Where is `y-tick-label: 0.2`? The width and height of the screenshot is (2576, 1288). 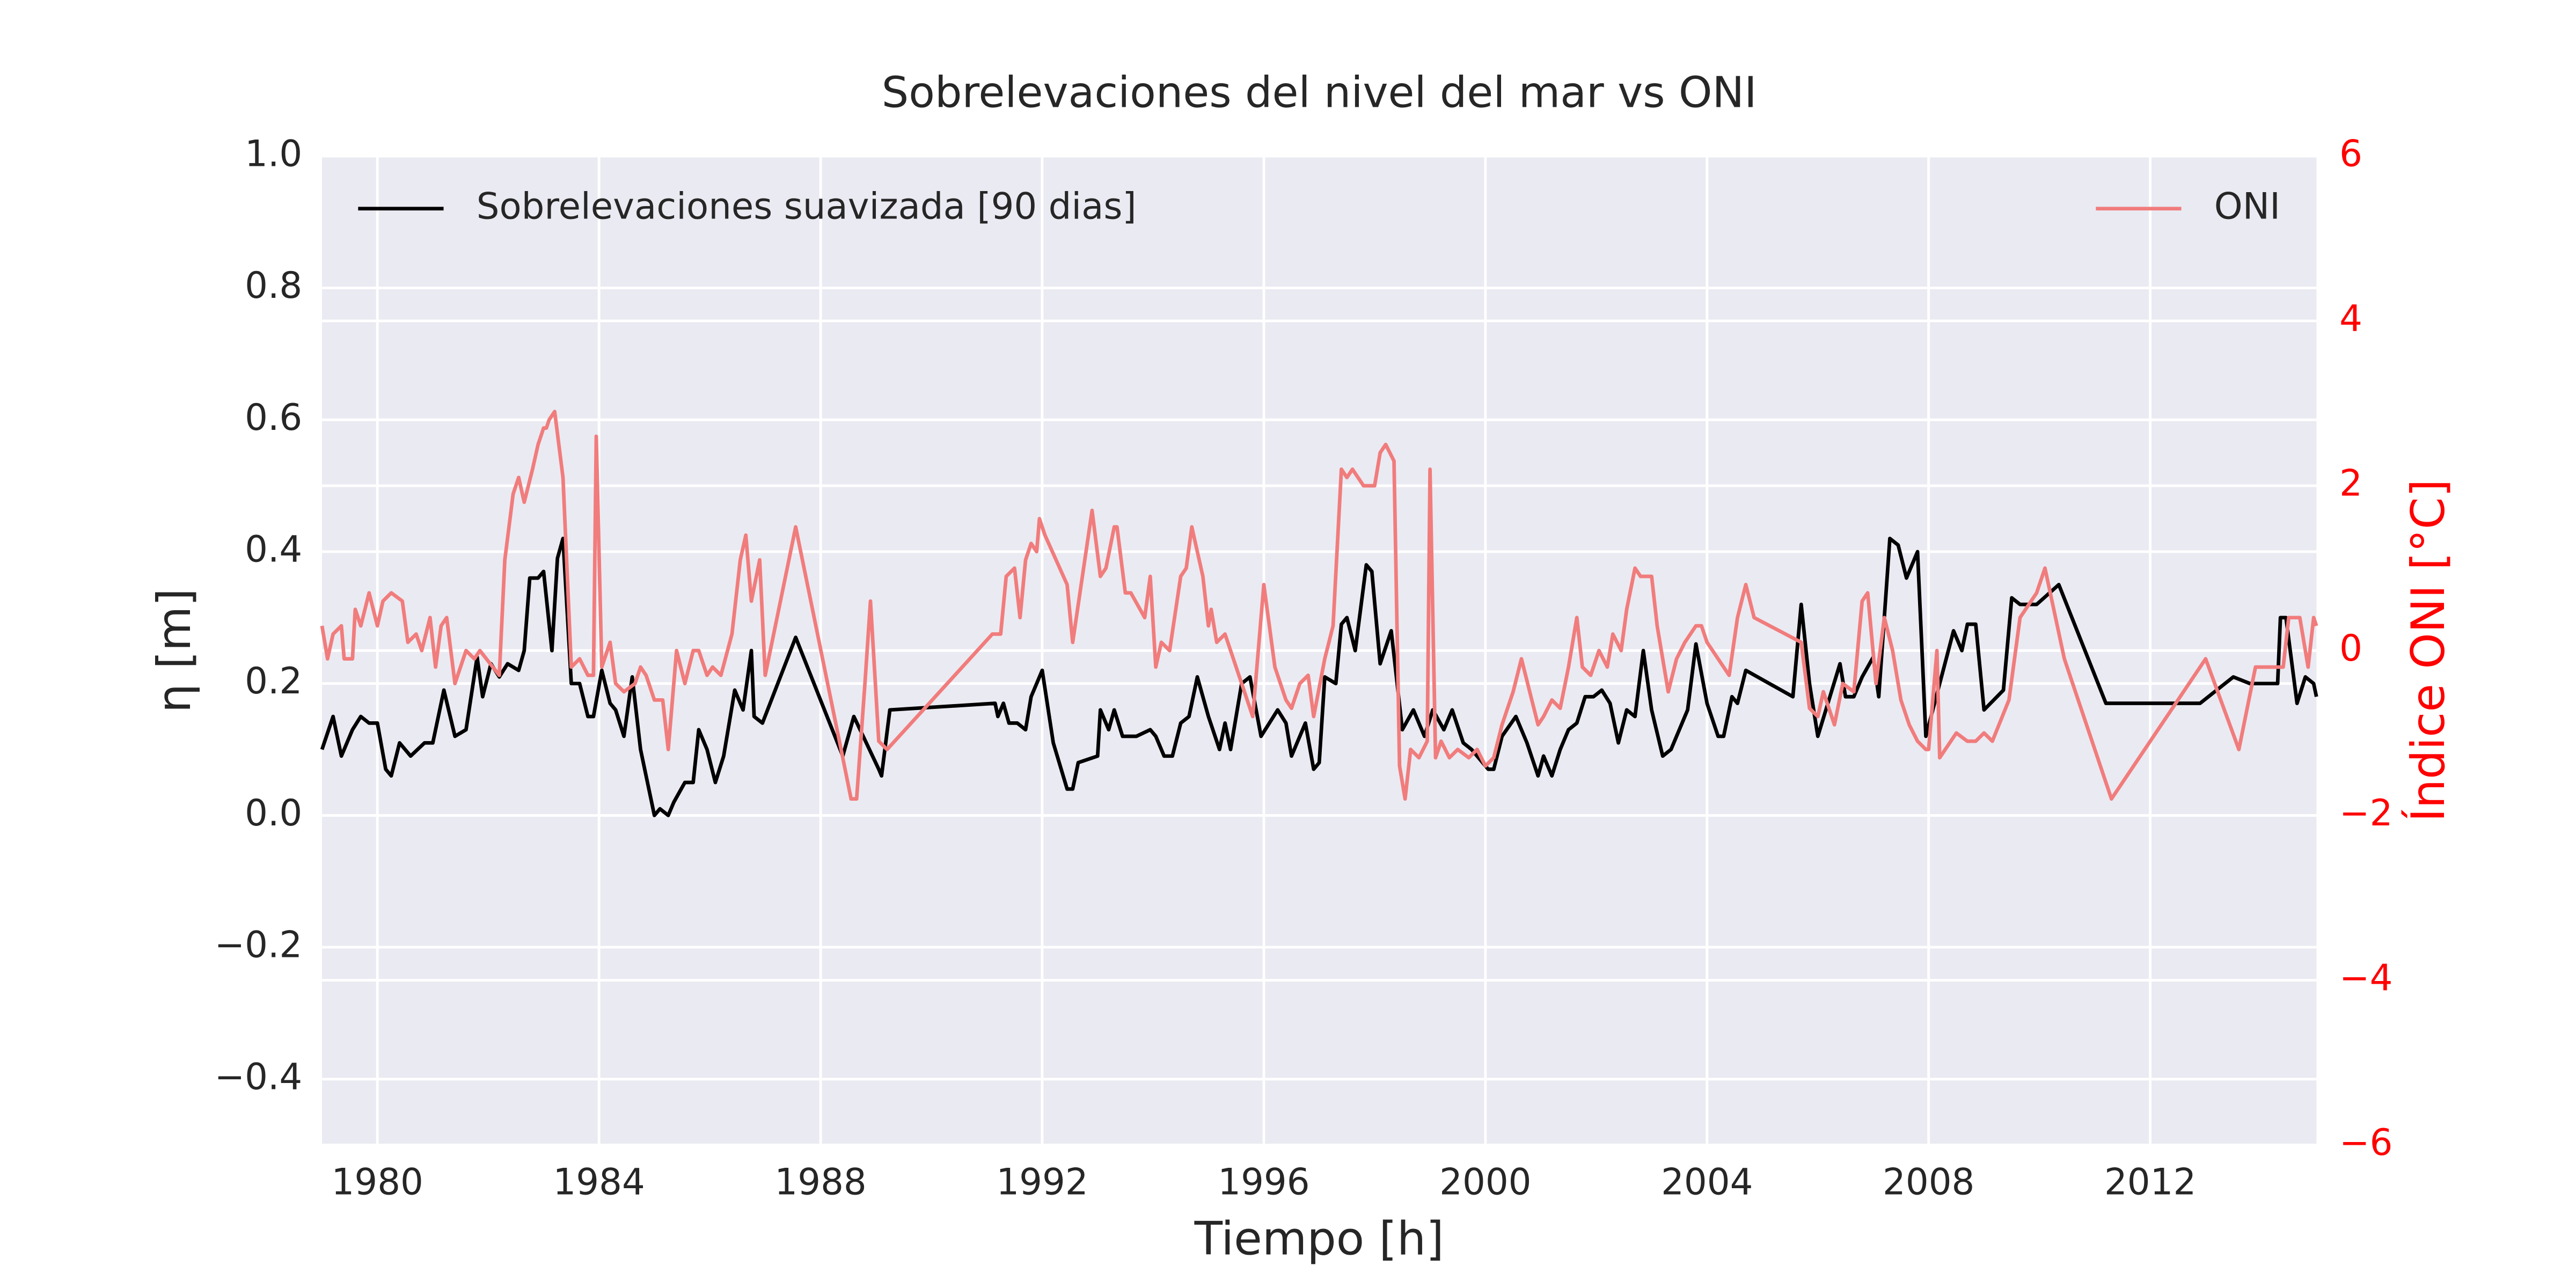
y-tick-label: 0.2 is located at coordinates (273, 681).